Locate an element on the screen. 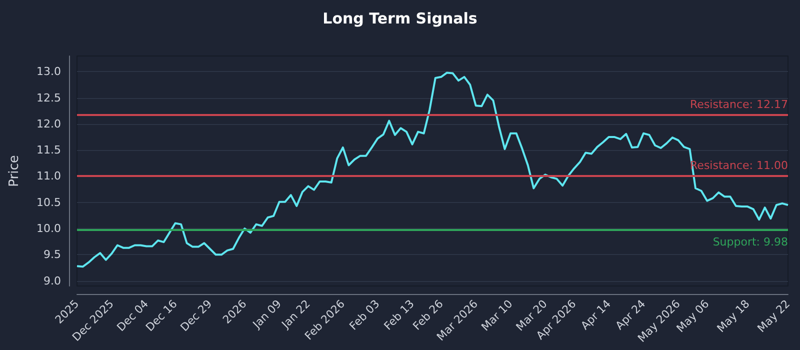 The height and width of the screenshot is (350, 800). y-tick-label: 11.0 is located at coordinates (48, 176).